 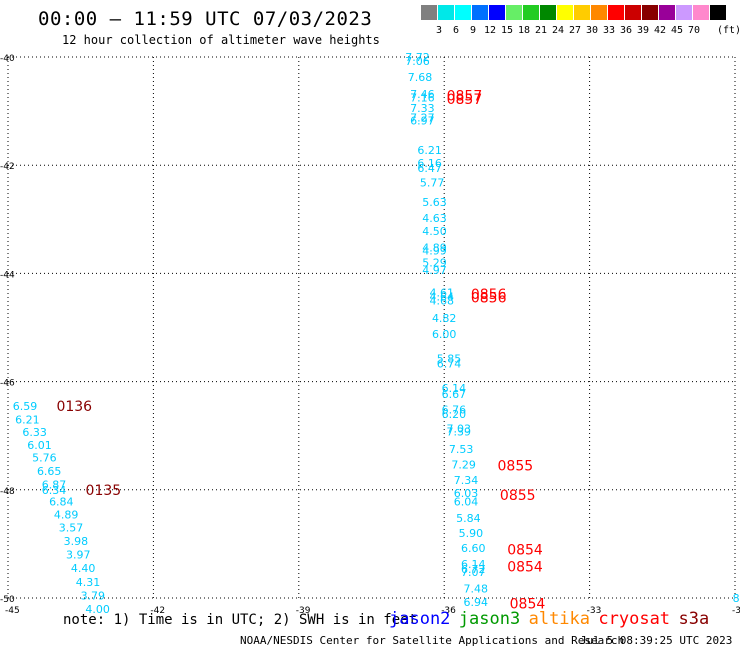 What do you see at coordinates (7, 167) in the screenshot?
I see `y-tick-label: -42` at bounding box center [7, 167].